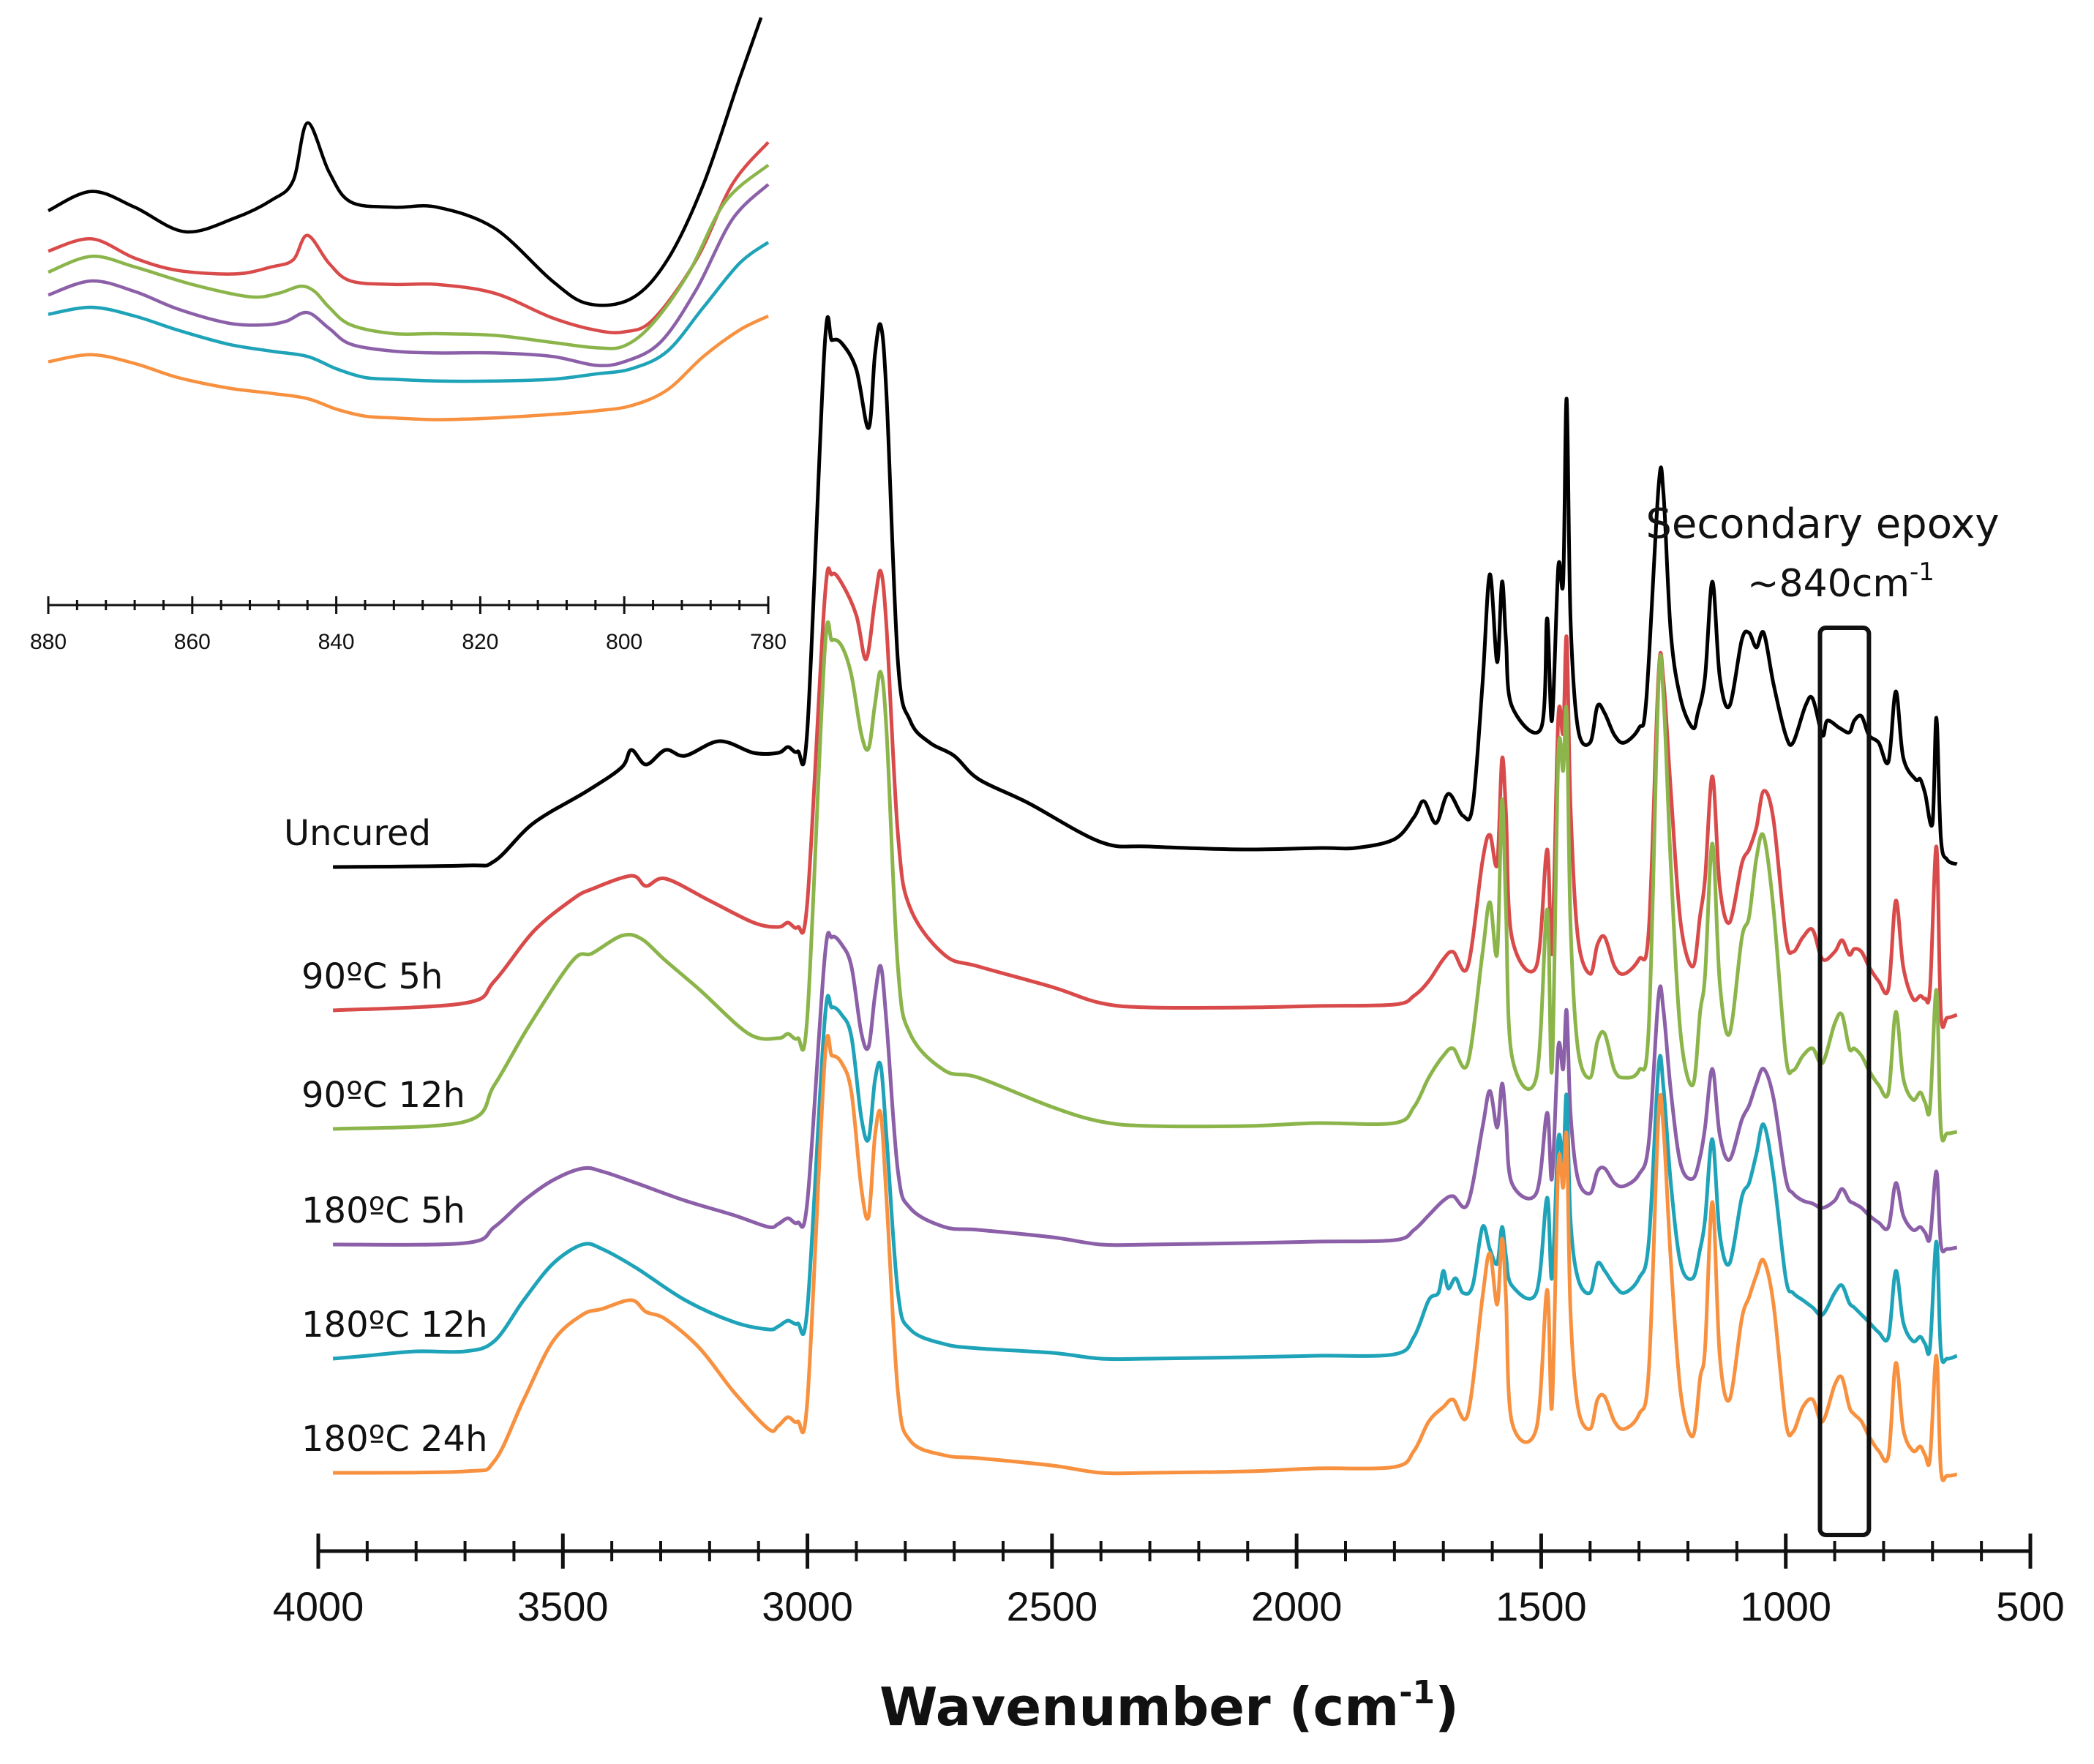  Describe the element at coordinates (1169, 1582) in the screenshot. I see `main-x-axis: 4000 3500 3000 2500 2000 1500 1000 500` at that location.